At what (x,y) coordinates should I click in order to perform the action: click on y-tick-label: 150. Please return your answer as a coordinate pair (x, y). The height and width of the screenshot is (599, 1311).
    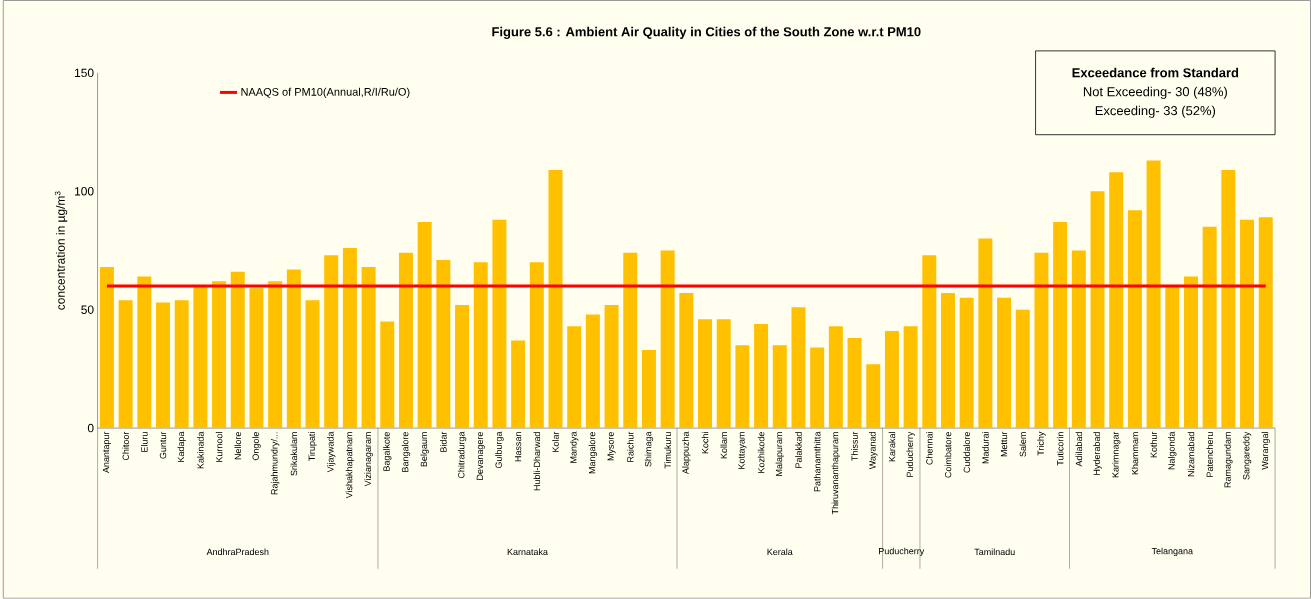
    Looking at the image, I should click on (84, 73).